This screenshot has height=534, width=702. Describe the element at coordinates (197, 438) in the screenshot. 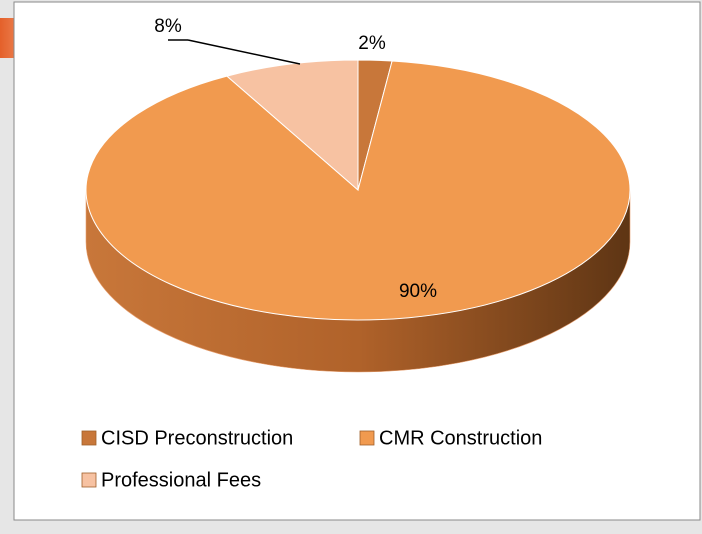

I see `legend-label: CISD Preconstruction` at that location.